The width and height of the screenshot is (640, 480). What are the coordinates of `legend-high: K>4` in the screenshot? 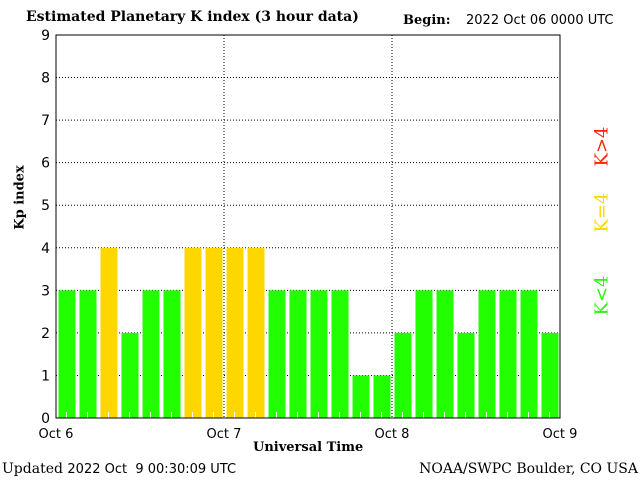 It's located at (602, 146).